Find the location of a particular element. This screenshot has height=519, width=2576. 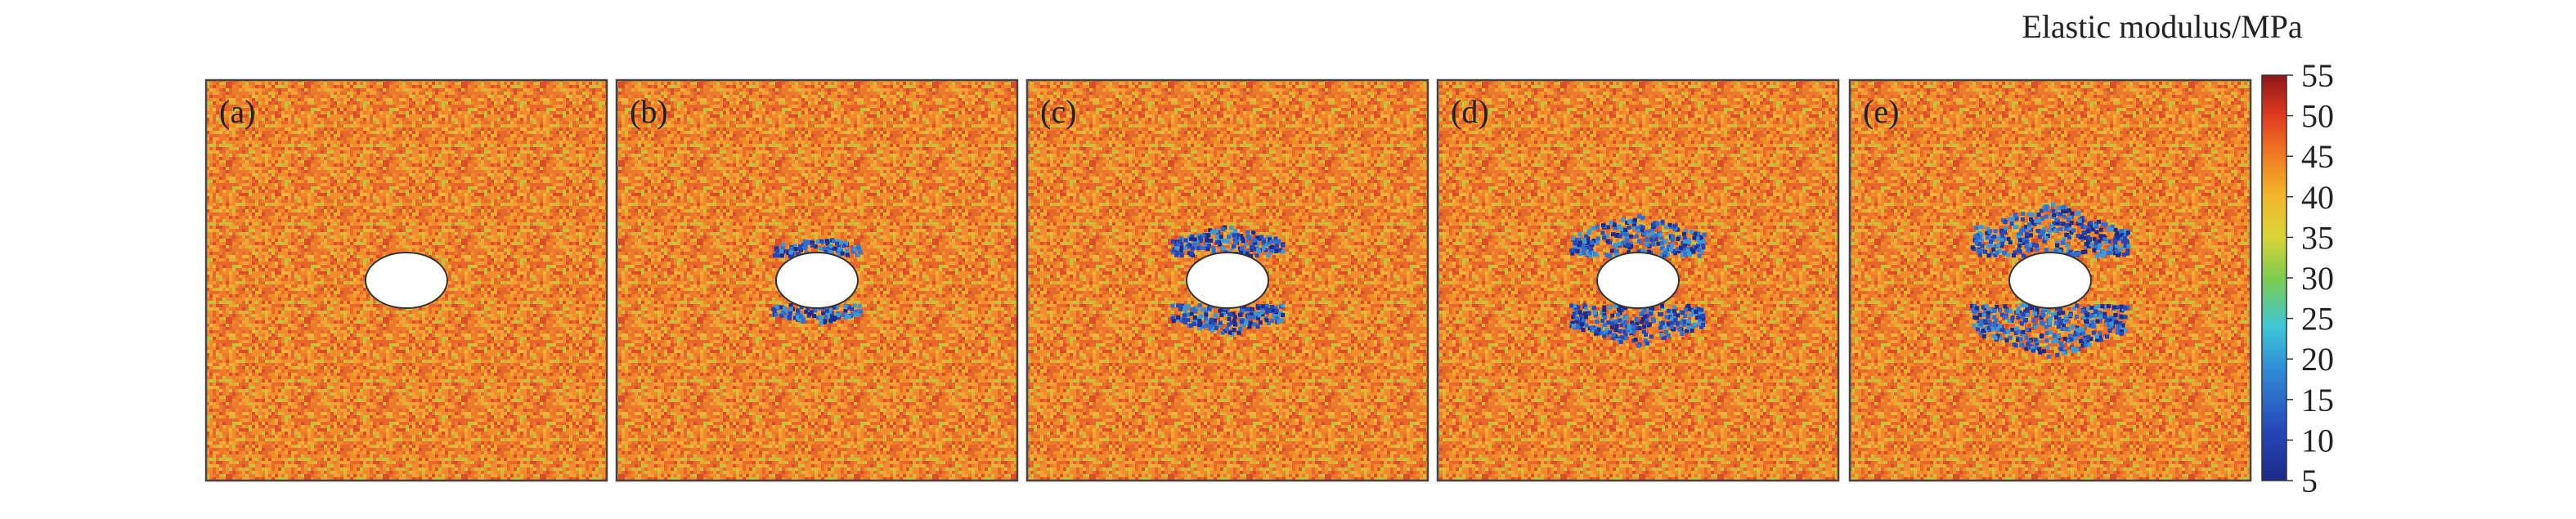

panel: (b) is located at coordinates (817, 280).